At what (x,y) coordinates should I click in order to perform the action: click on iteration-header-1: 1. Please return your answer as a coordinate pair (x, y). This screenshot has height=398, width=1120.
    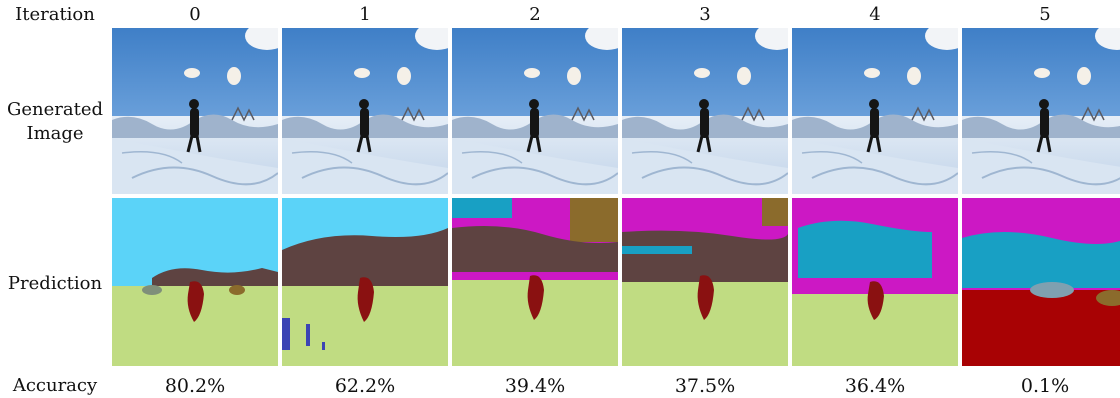
    Looking at the image, I should click on (365, 14).